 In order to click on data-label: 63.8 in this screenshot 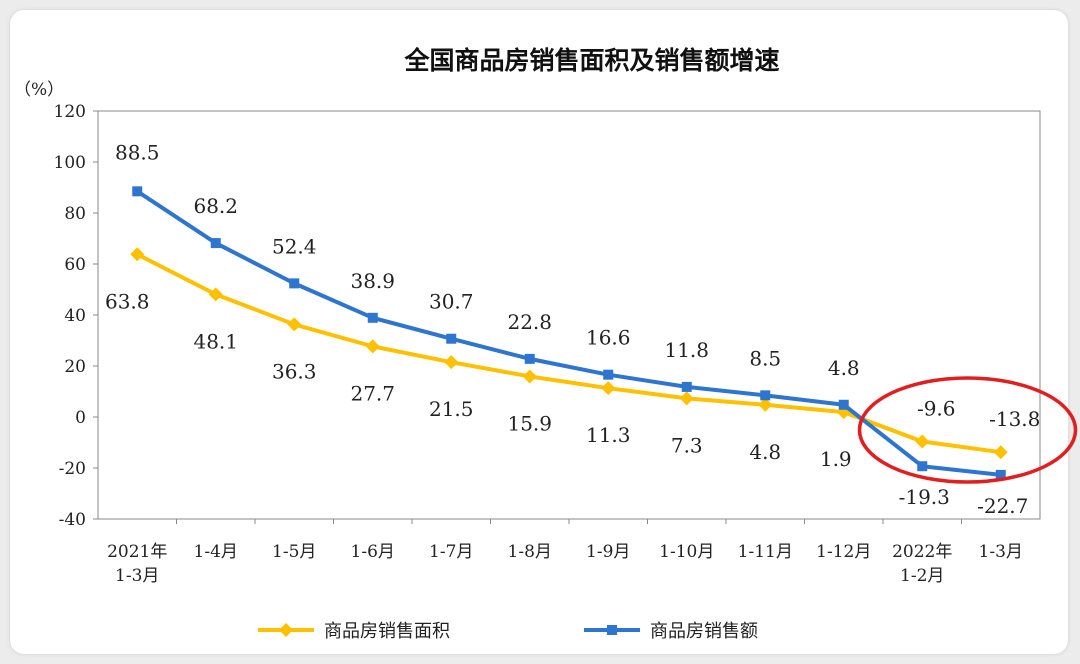, I will do `click(127, 301)`.